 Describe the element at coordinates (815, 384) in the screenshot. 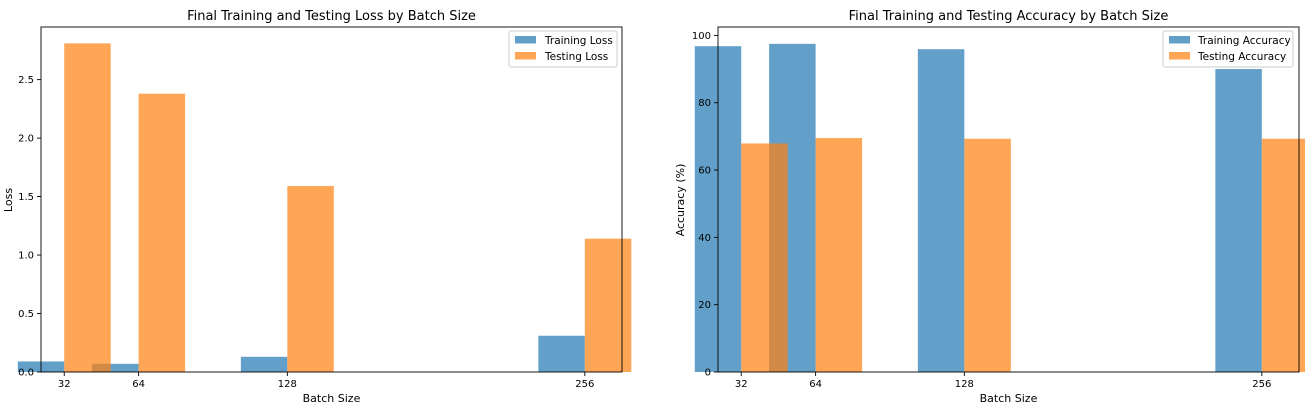

I see `accuracy-x-tick-label: 64` at that location.